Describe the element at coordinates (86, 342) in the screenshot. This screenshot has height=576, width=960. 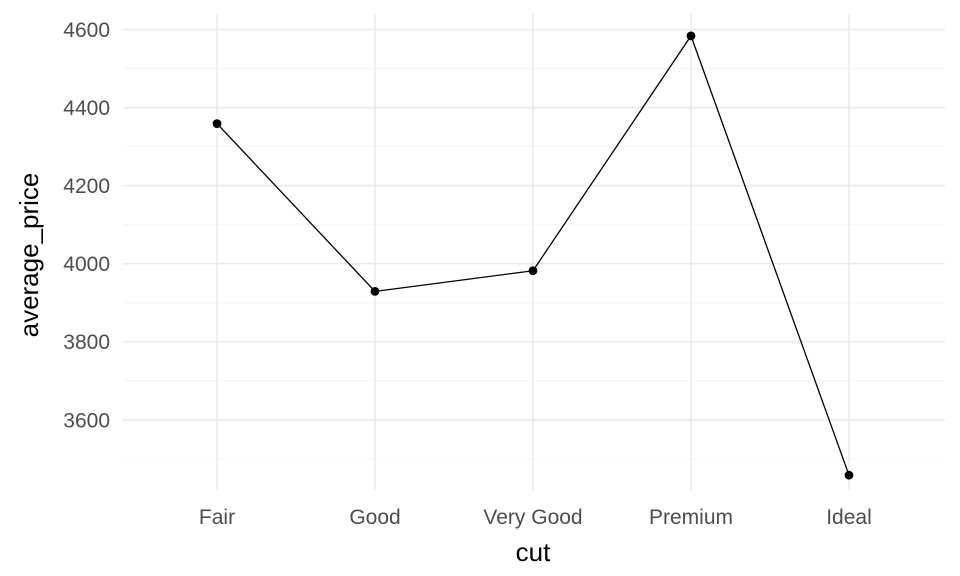
I see `y-tick-label: 3800` at that location.